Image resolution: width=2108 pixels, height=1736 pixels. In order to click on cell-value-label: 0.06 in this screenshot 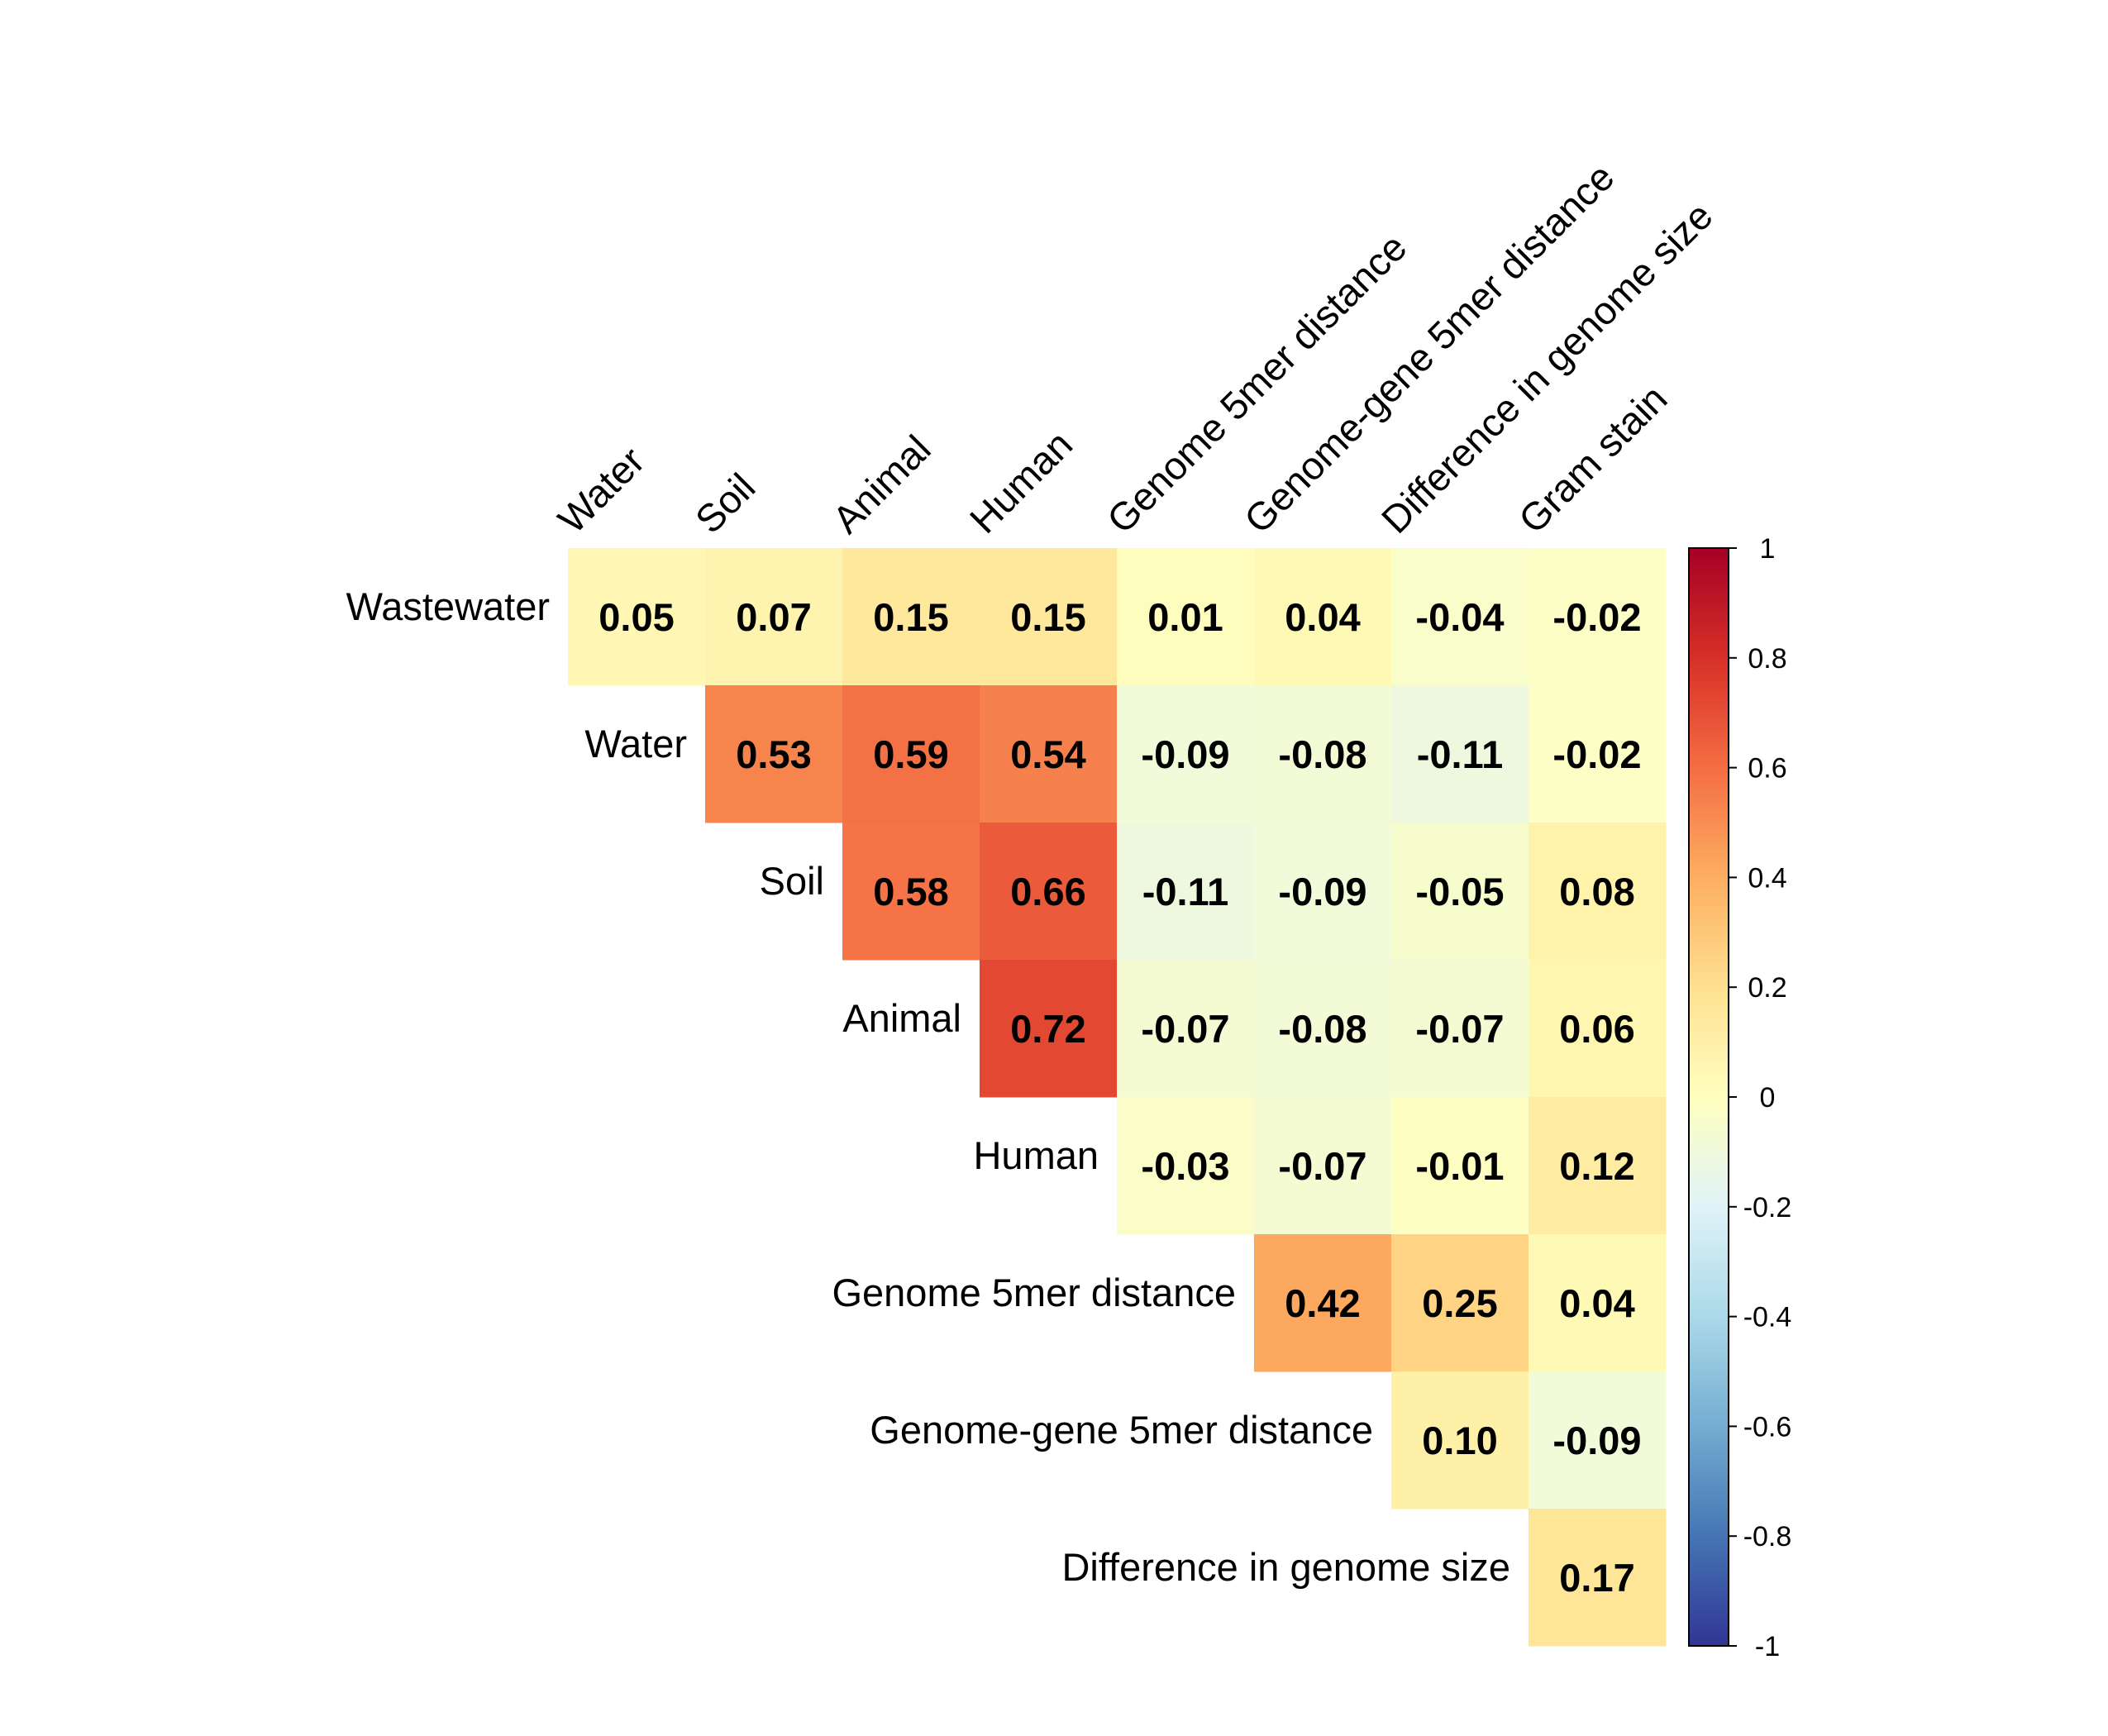, I will do `click(1596, 1029)`.